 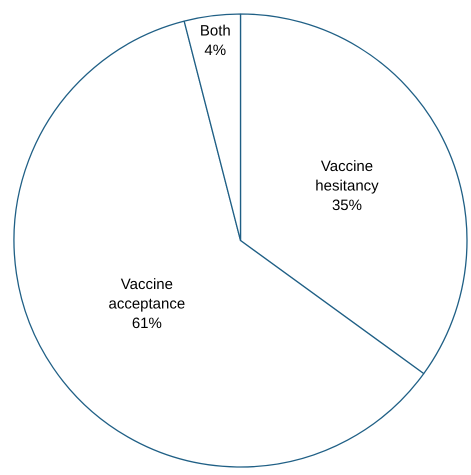 What do you see at coordinates (215, 51) in the screenshot?
I see `data-label: 4%` at bounding box center [215, 51].